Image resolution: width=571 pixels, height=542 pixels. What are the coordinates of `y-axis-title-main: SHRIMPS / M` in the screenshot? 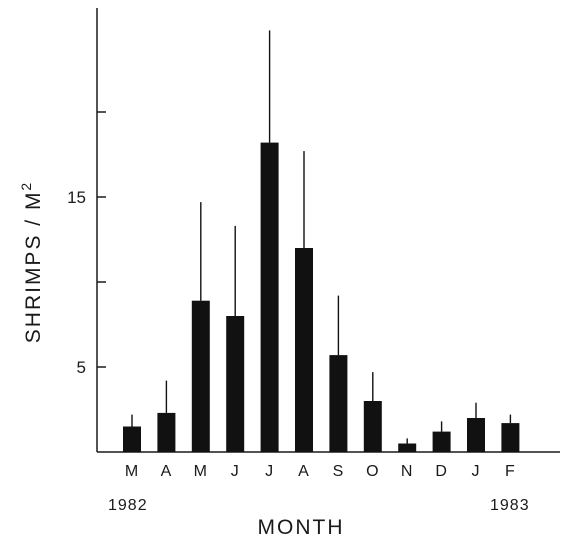 It's located at (33, 267).